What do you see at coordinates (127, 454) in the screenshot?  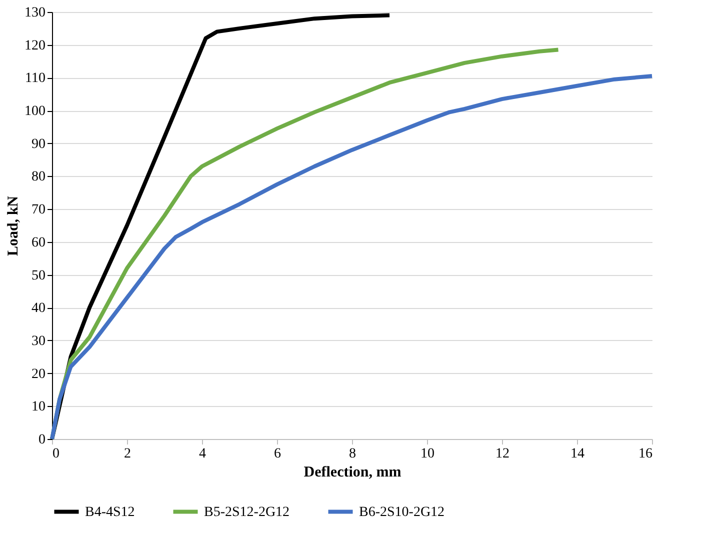 I see `x-tick-label: 2` at bounding box center [127, 454].